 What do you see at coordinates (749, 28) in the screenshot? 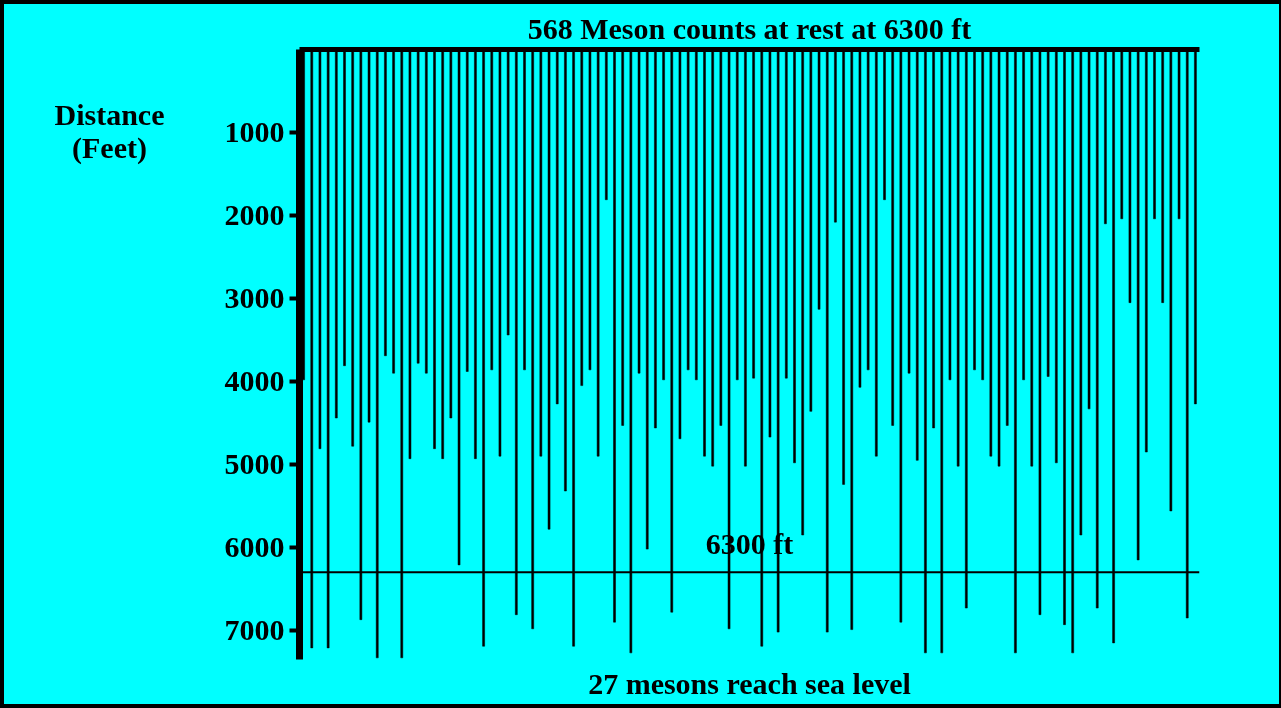
I see `chart-title: 568 Meson counts at rest at 6300 ft` at bounding box center [749, 28].